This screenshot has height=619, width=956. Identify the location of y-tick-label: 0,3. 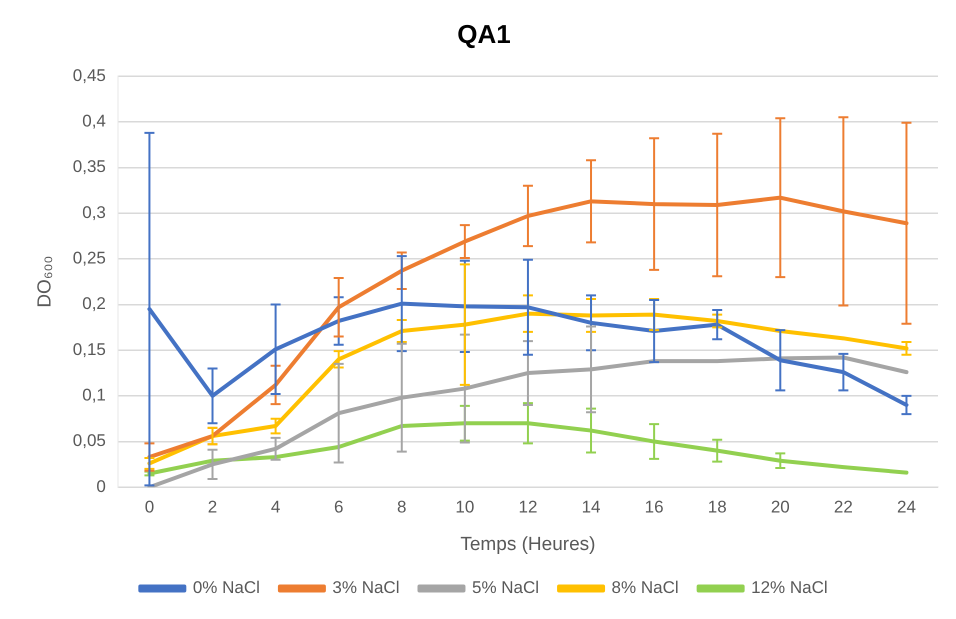
(94, 212).